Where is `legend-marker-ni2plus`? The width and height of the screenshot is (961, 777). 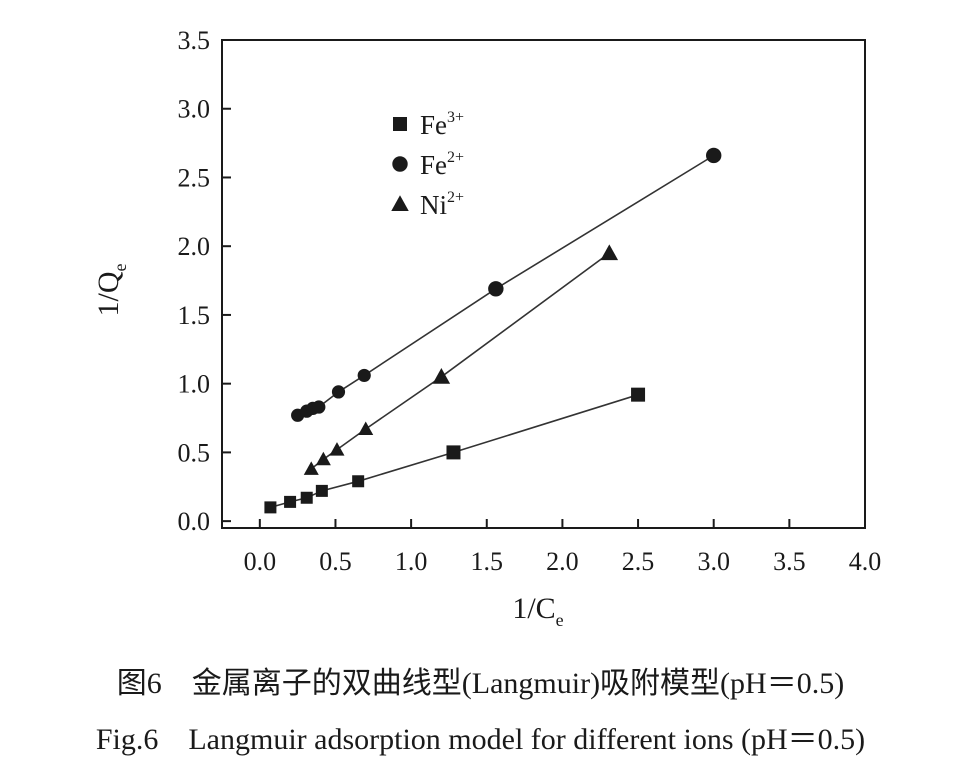 legend-marker-ni2plus is located at coordinates (400, 203).